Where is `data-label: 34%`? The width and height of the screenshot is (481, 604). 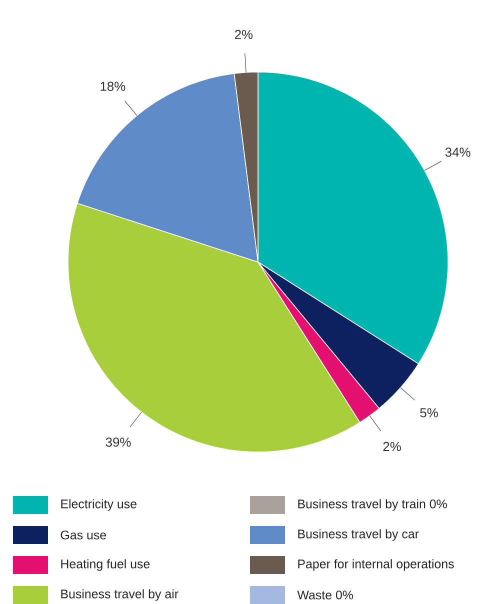
data-label: 34% is located at coordinates (457, 152).